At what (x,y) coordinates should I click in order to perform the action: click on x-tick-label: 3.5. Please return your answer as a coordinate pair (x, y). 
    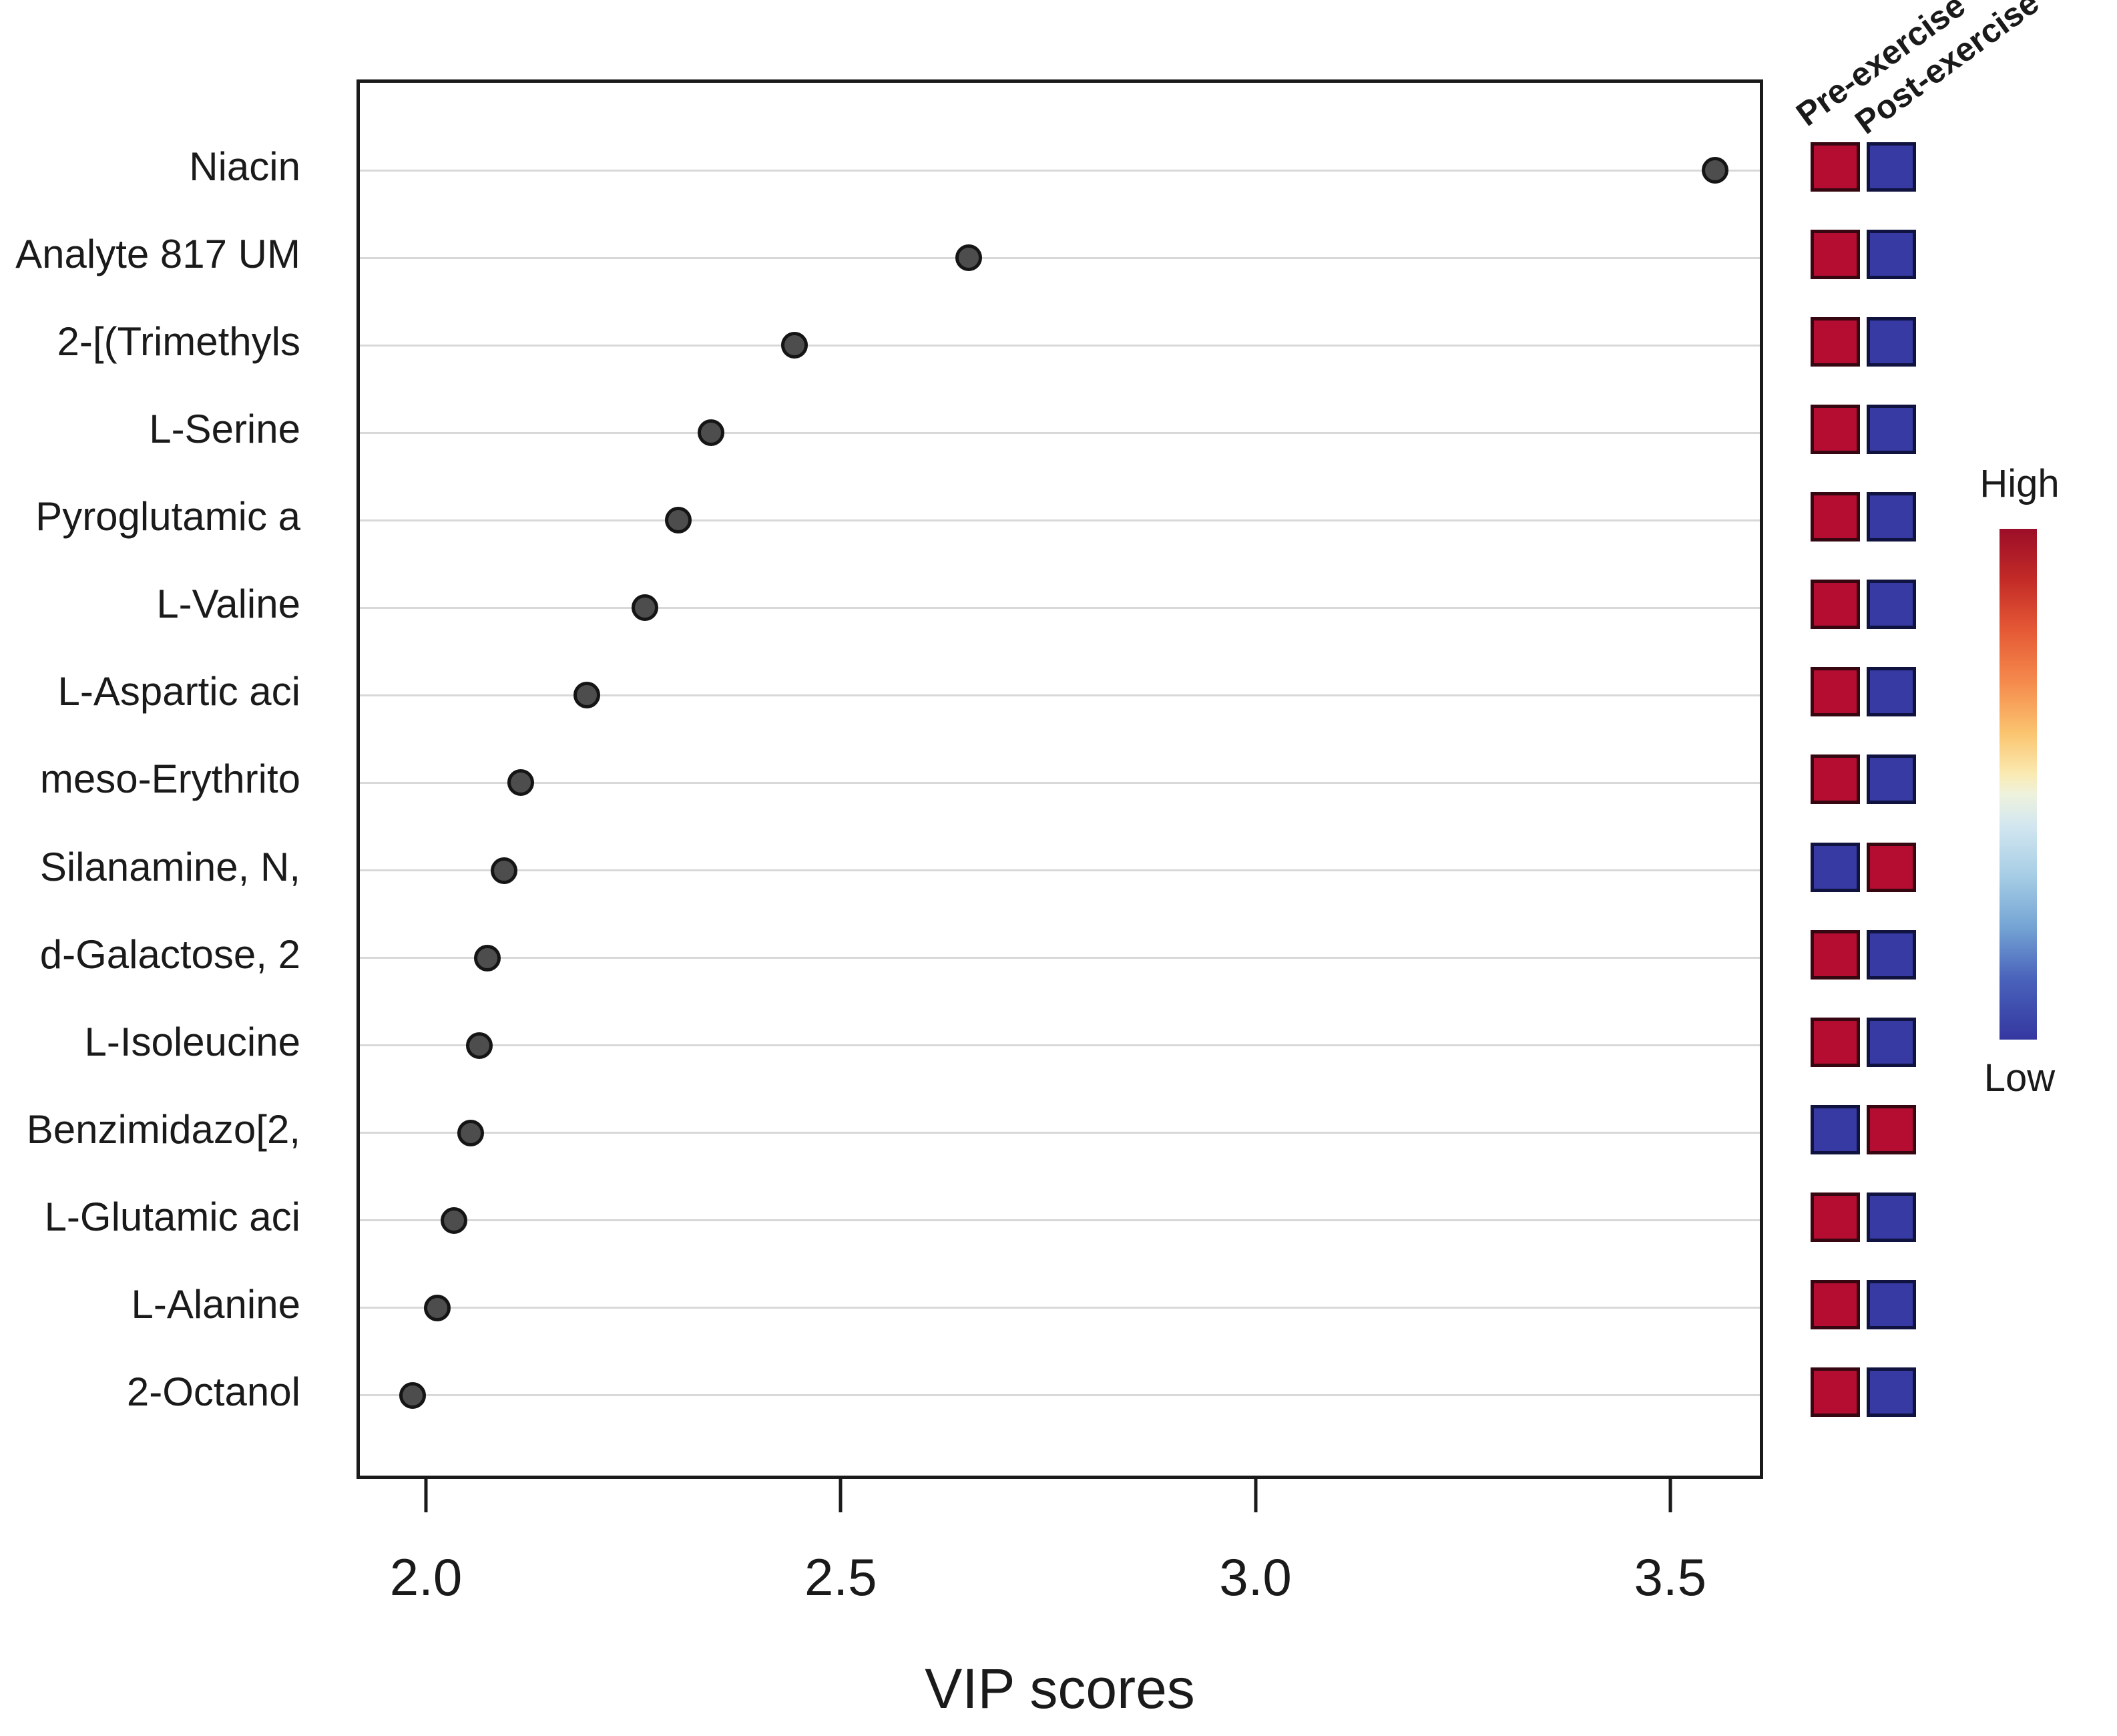
    Looking at the image, I should click on (1670, 1577).